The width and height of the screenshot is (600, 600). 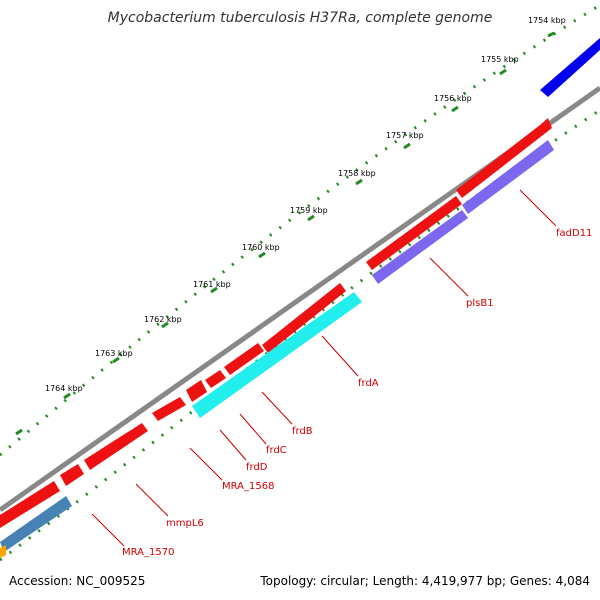 I want to click on gene-label: fadD11, so click(x=574, y=233).